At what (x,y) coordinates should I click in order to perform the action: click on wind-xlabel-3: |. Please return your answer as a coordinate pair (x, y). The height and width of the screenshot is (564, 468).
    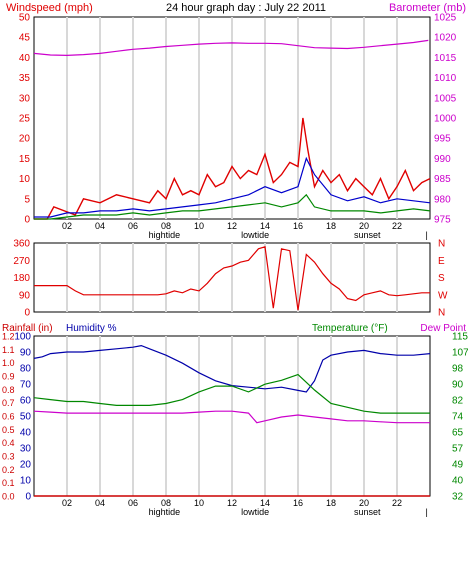
    Looking at the image, I should click on (427, 235).